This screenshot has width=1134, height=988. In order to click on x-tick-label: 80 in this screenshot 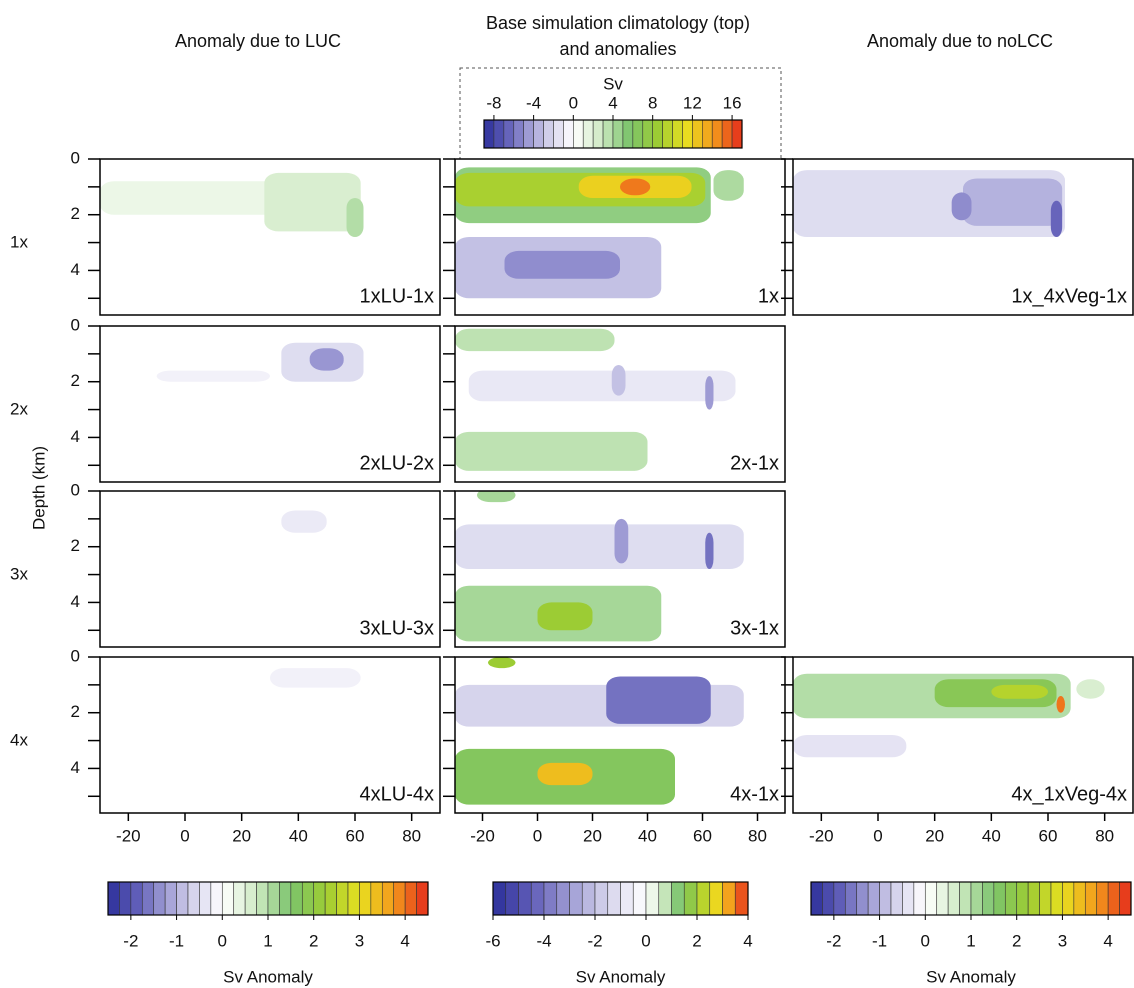, I will do `click(411, 835)`.